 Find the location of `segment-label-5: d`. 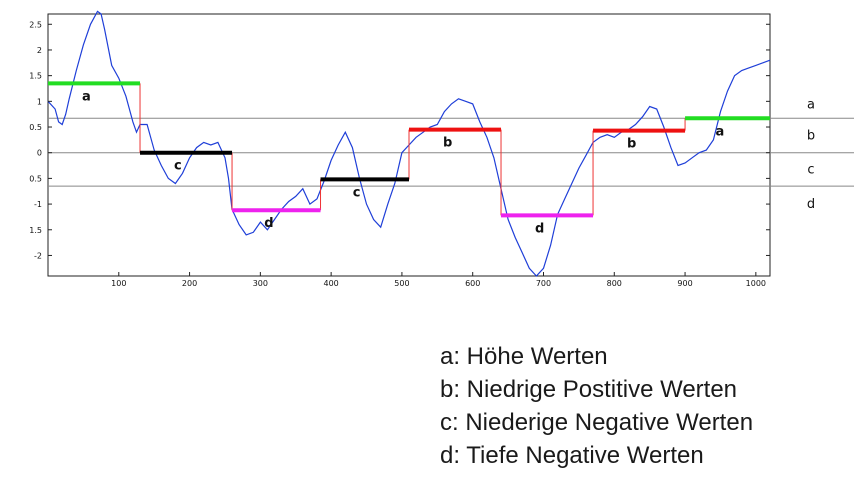

segment-label-5: d is located at coordinates (539, 228).